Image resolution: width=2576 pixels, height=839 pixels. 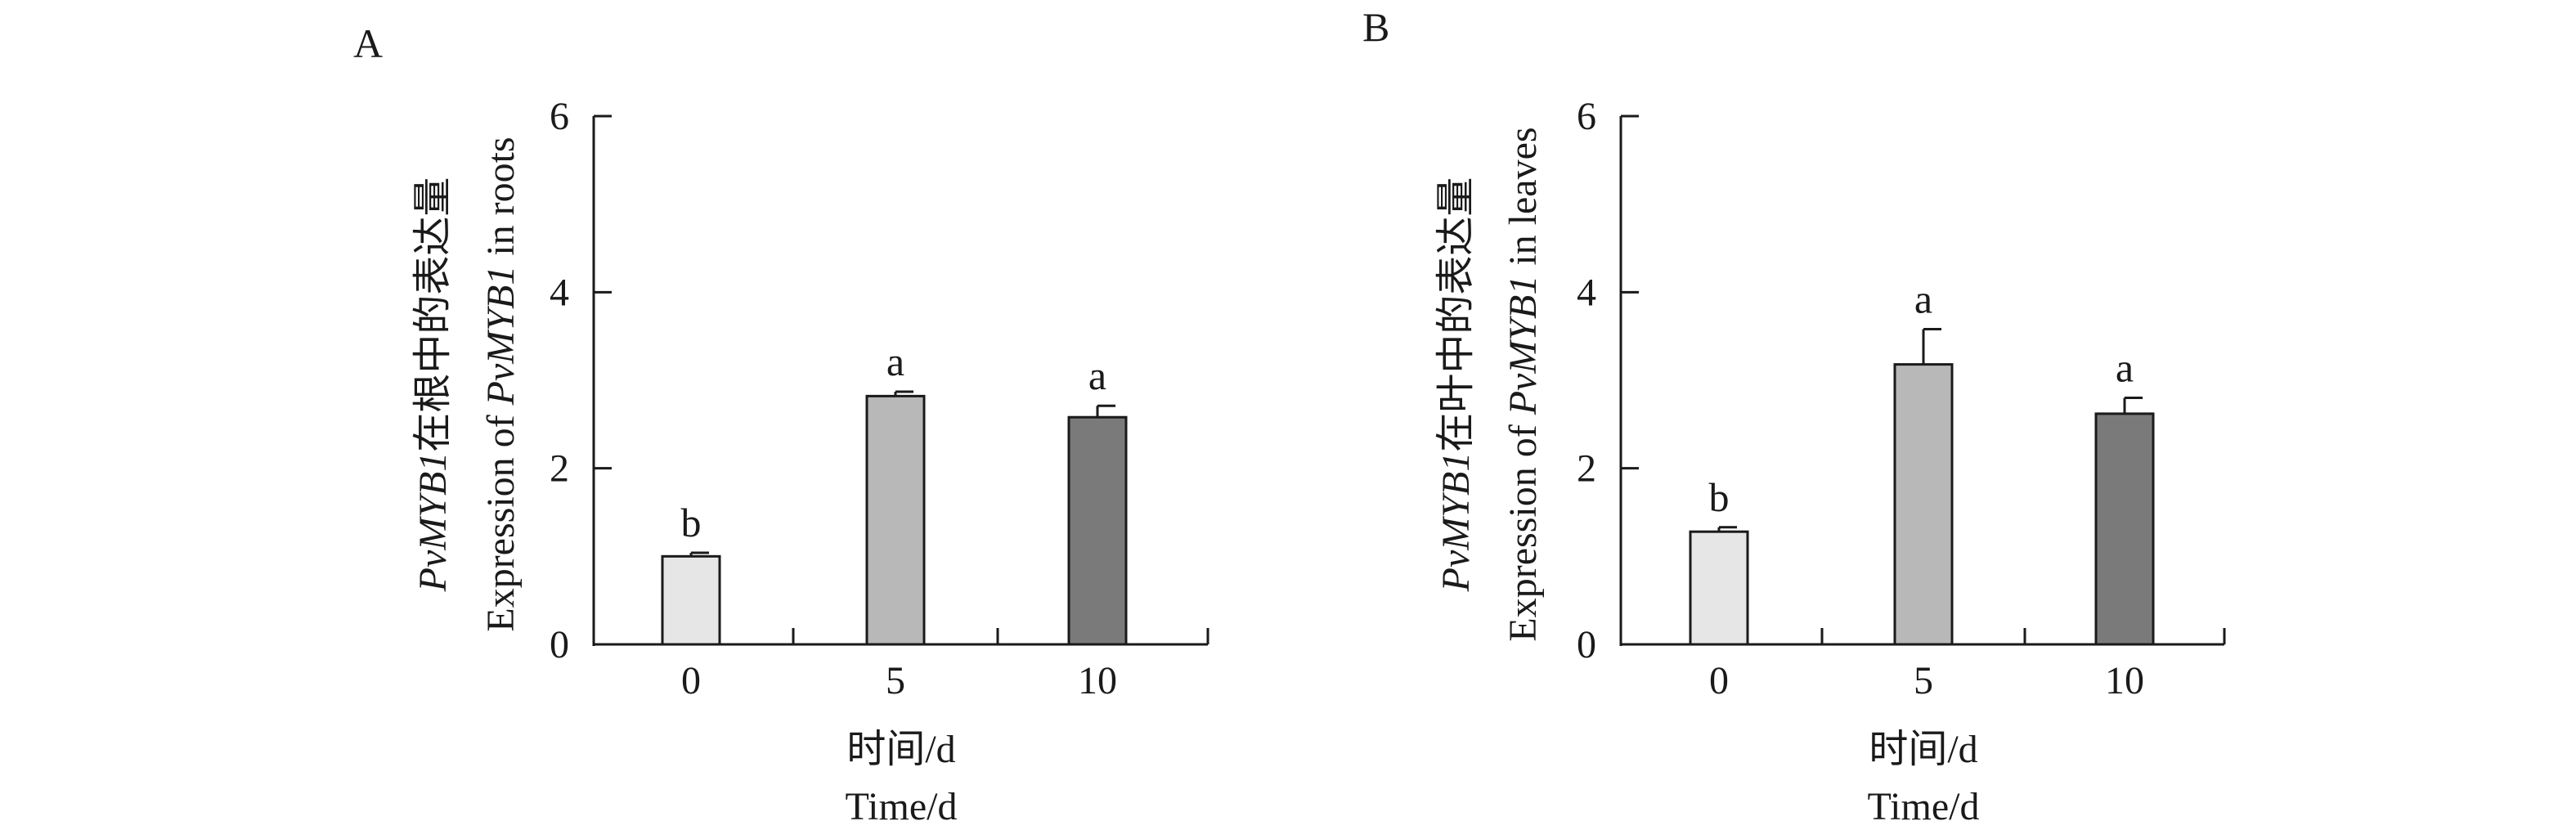 I want to click on panel-a-y-title-en: Expression of PvMYB1 in roots, so click(x=501, y=384).